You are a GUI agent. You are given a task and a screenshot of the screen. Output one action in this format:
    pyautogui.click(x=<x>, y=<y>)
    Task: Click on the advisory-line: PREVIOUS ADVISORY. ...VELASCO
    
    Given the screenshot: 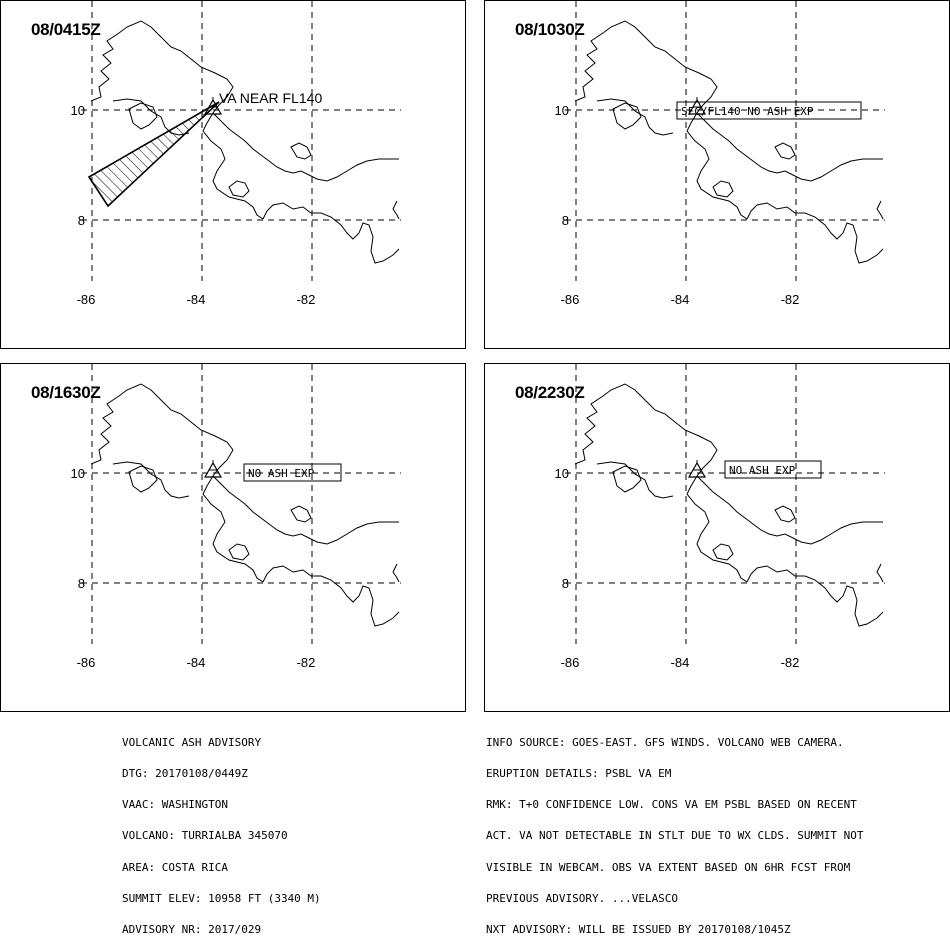 What is the action you would take?
    pyautogui.click(x=582, y=898)
    